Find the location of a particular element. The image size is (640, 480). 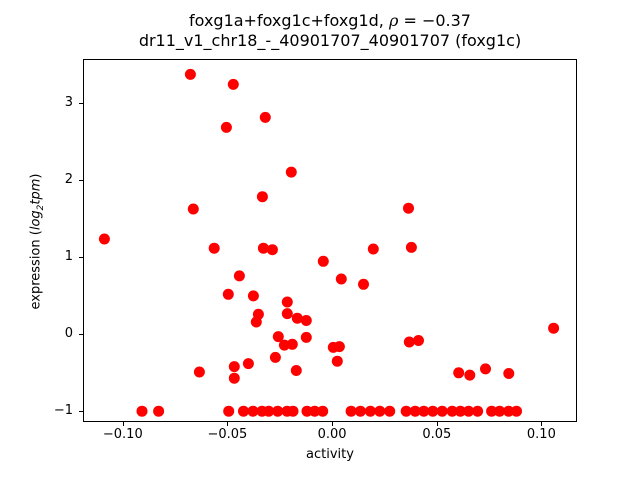

title-suffix: = −0.37 is located at coordinates (434, 20).